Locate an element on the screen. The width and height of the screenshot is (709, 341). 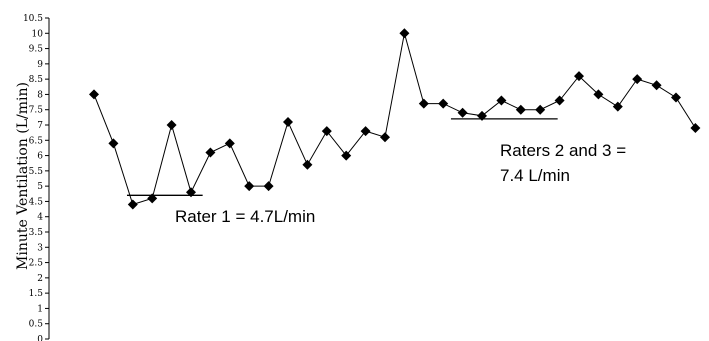
y-tick-label: 9 is located at coordinates (40, 65).